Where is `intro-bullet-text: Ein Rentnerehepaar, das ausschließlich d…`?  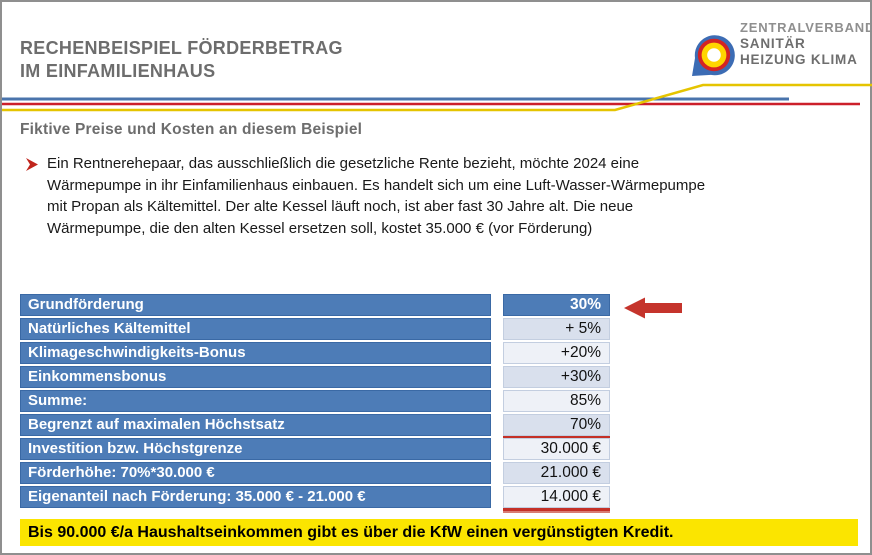
intro-bullet-text: Ein Rentnerehepaar, das ausschließlich d… is located at coordinates (376, 196).